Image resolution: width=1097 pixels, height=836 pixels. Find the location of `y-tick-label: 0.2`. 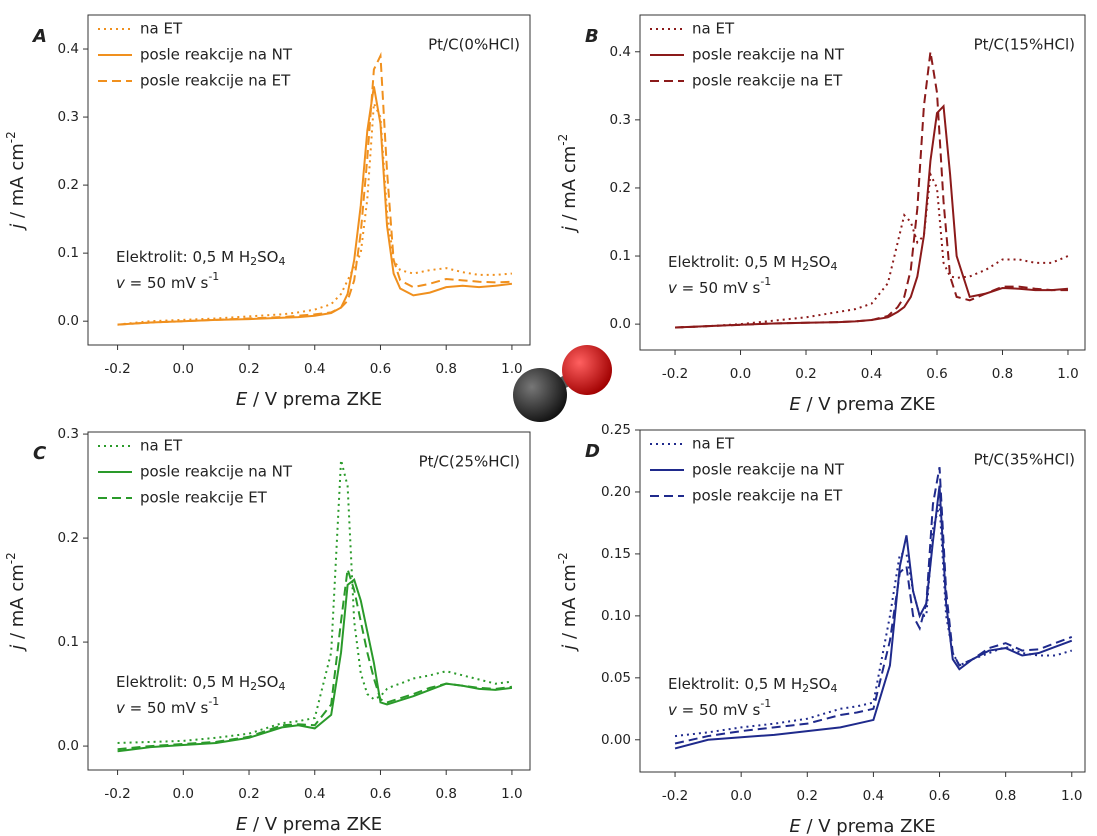

y-tick-label: 0.2 is located at coordinates (68, 185).